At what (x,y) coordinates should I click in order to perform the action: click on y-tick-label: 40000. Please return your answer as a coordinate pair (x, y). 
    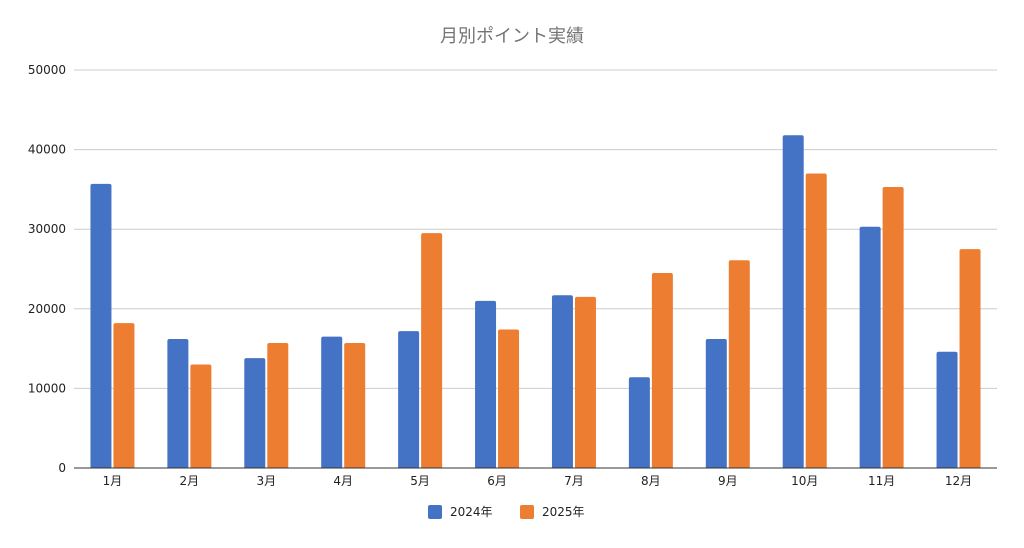
    Looking at the image, I should click on (47, 150).